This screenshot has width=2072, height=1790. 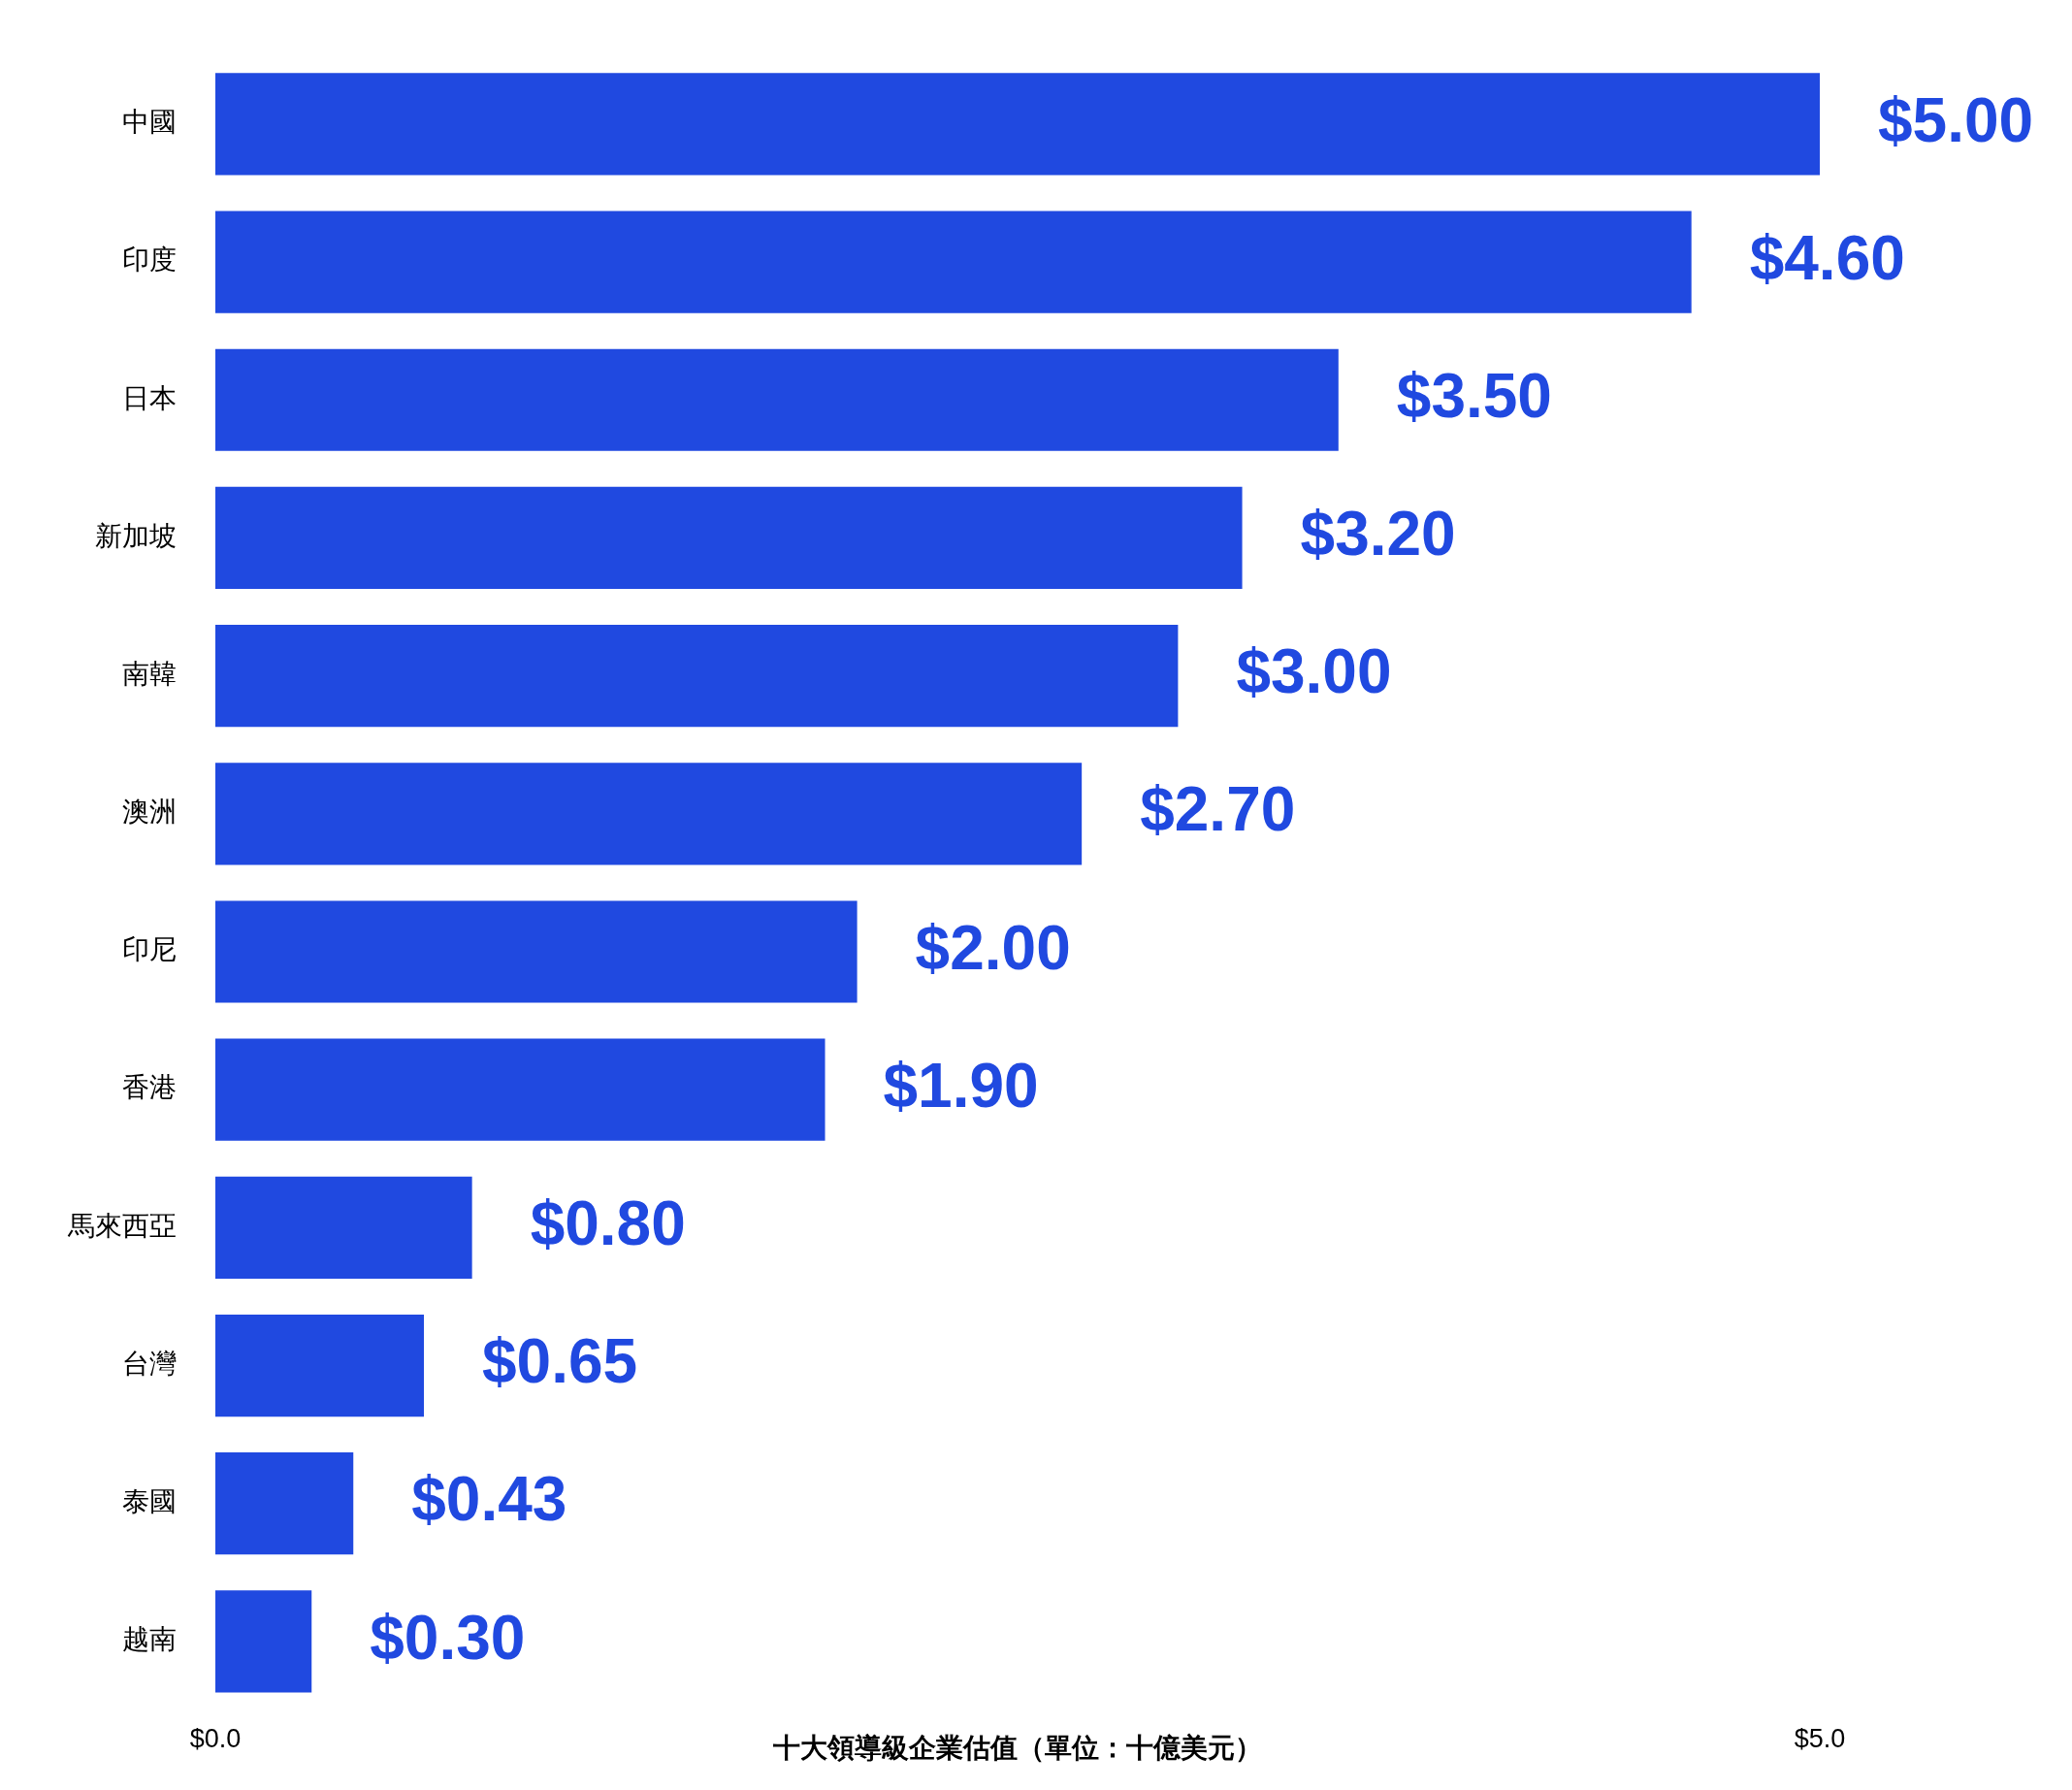 I want to click on y-tick-label: 印尼, so click(x=149, y=949).